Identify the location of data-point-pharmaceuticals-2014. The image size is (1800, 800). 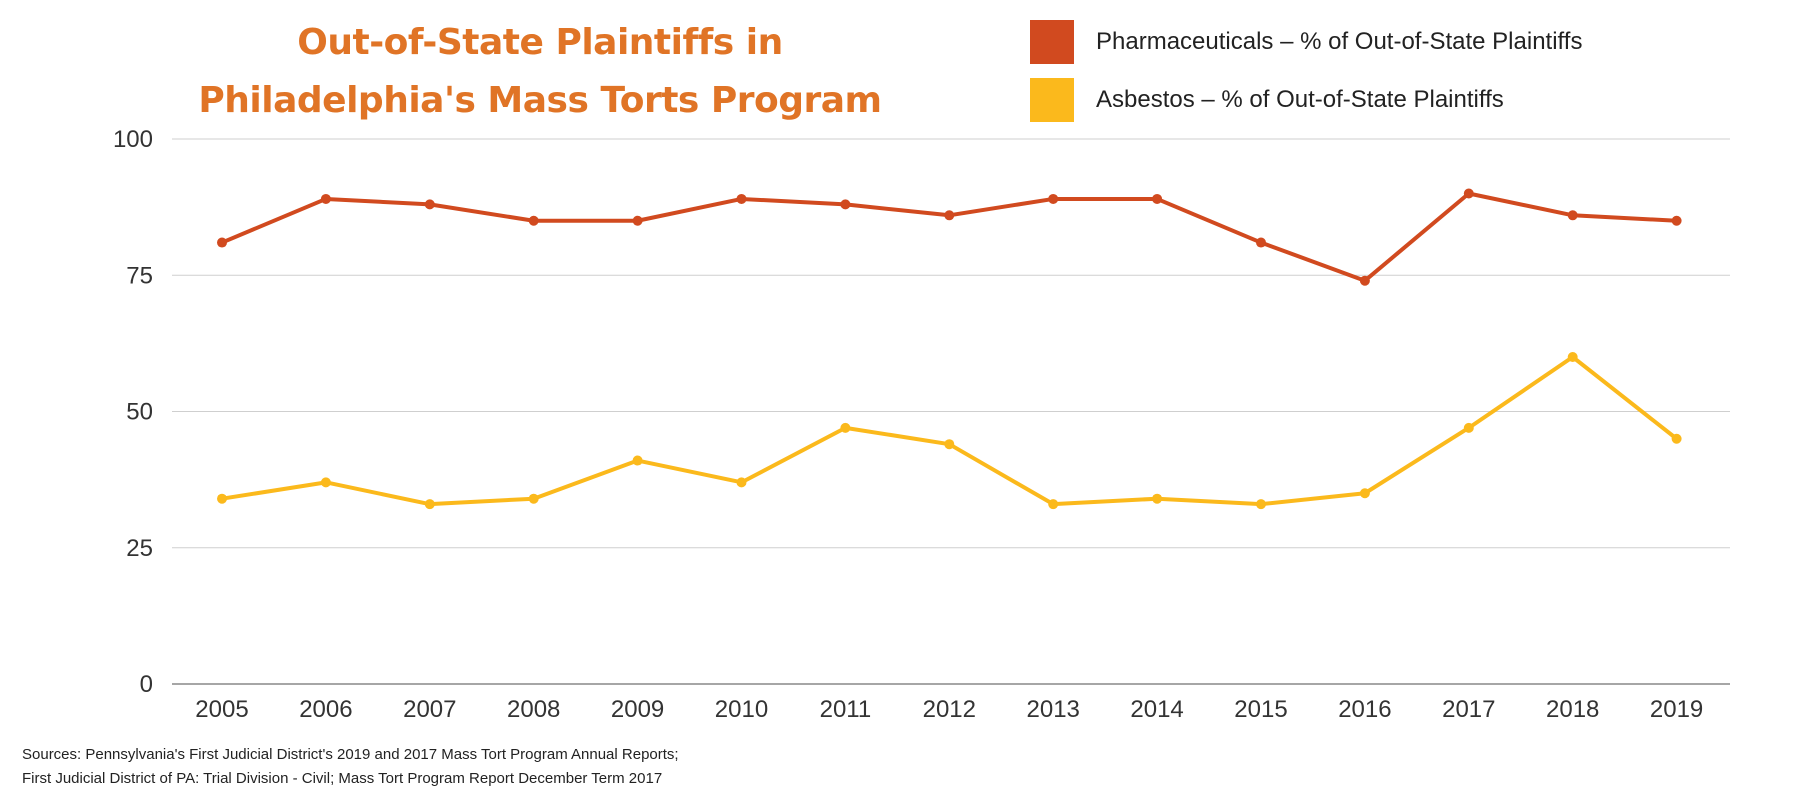
(1157, 198).